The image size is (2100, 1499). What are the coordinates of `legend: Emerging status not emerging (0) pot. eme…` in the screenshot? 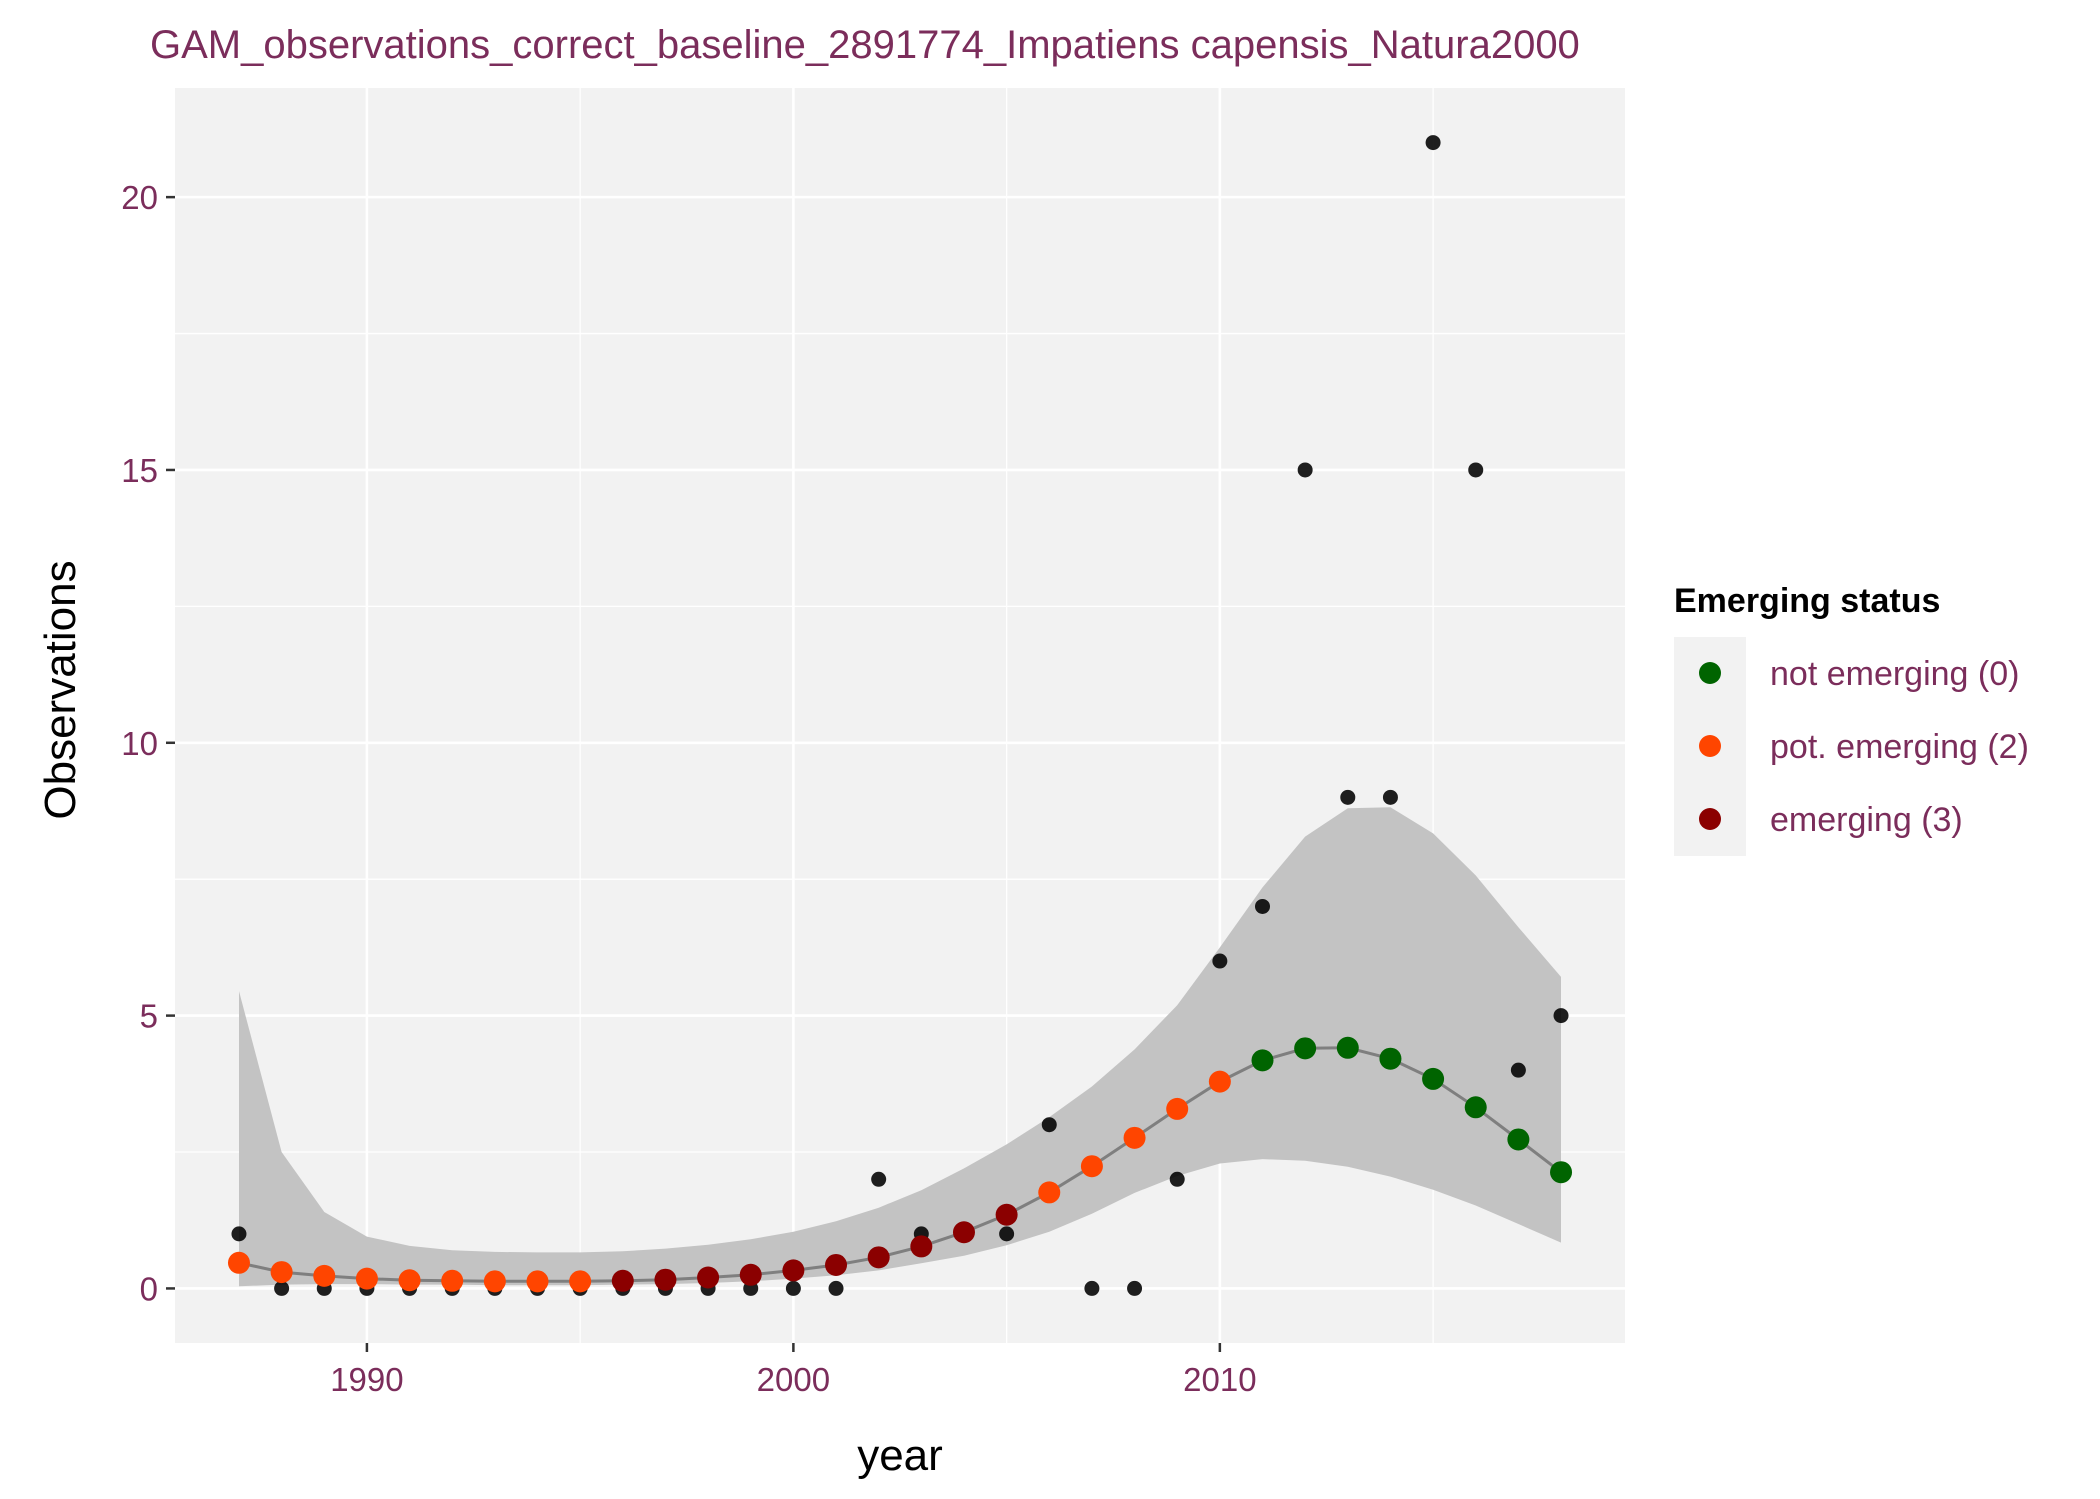 It's located at (1851, 719).